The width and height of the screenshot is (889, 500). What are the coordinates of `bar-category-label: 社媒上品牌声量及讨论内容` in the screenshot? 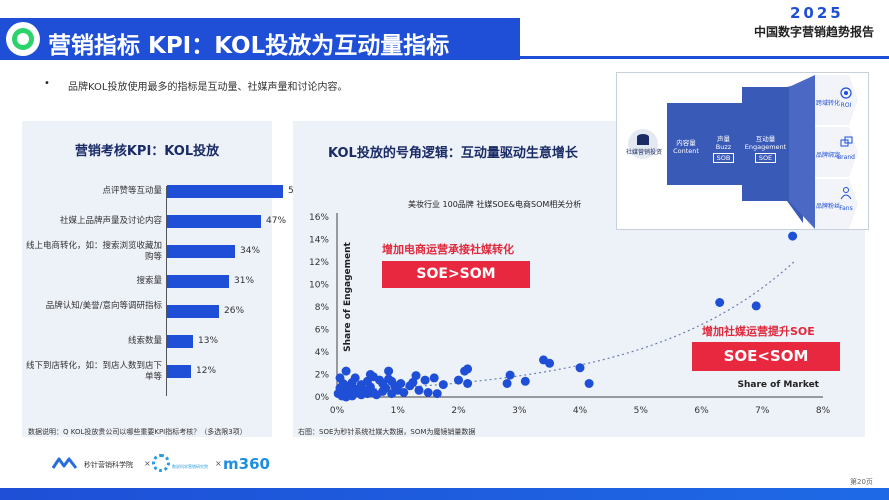 It's located at (110, 221).